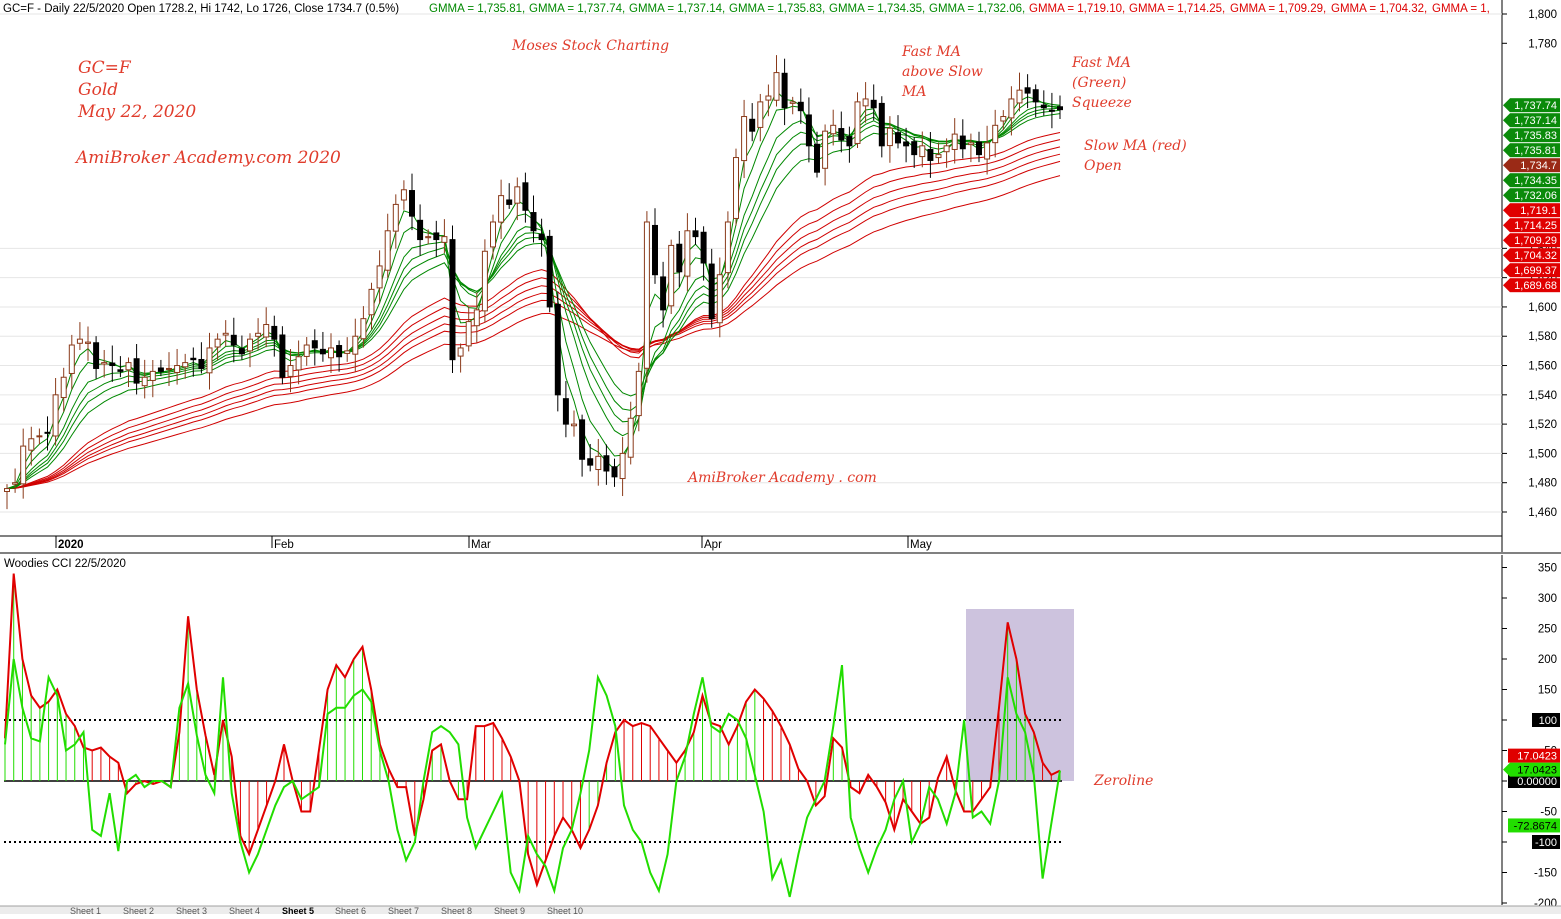 The height and width of the screenshot is (919, 1561). What do you see at coordinates (1077, 9) in the screenshot?
I see `gmma-header-value: GMMA = 1,719.10,` at bounding box center [1077, 9].